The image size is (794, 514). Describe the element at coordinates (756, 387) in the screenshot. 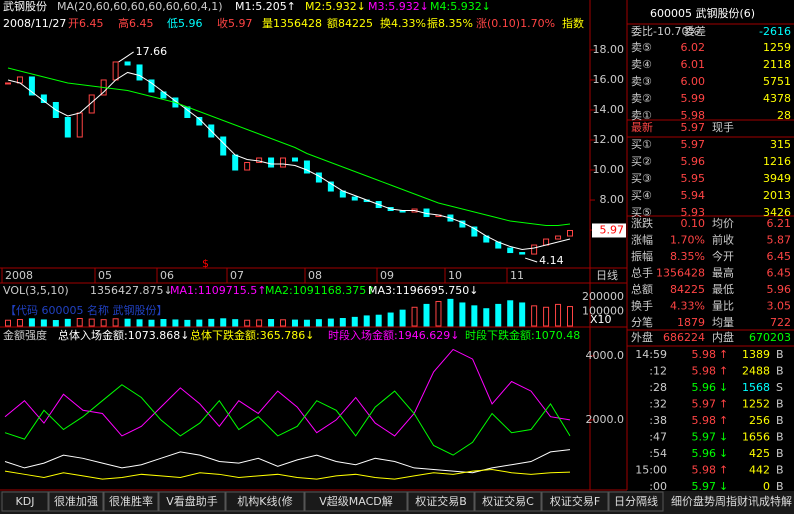

I see `tick-volume: 1568` at that location.